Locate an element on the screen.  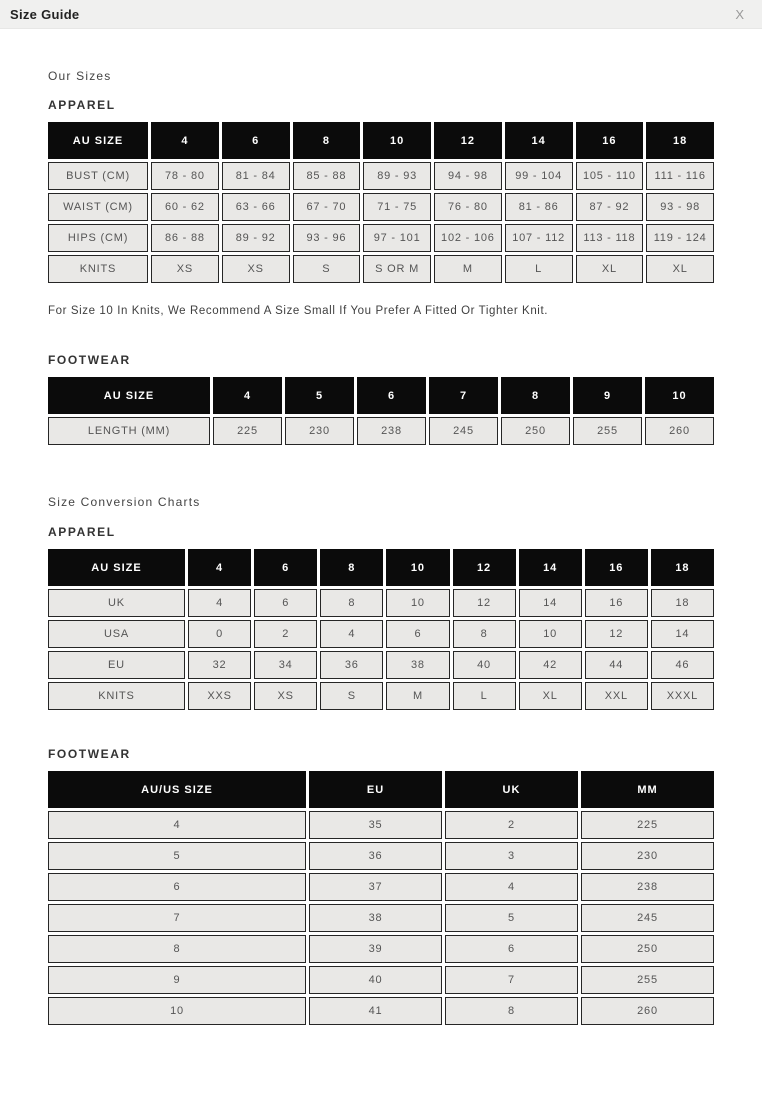
table-row-label: EU is located at coordinates (116, 665).